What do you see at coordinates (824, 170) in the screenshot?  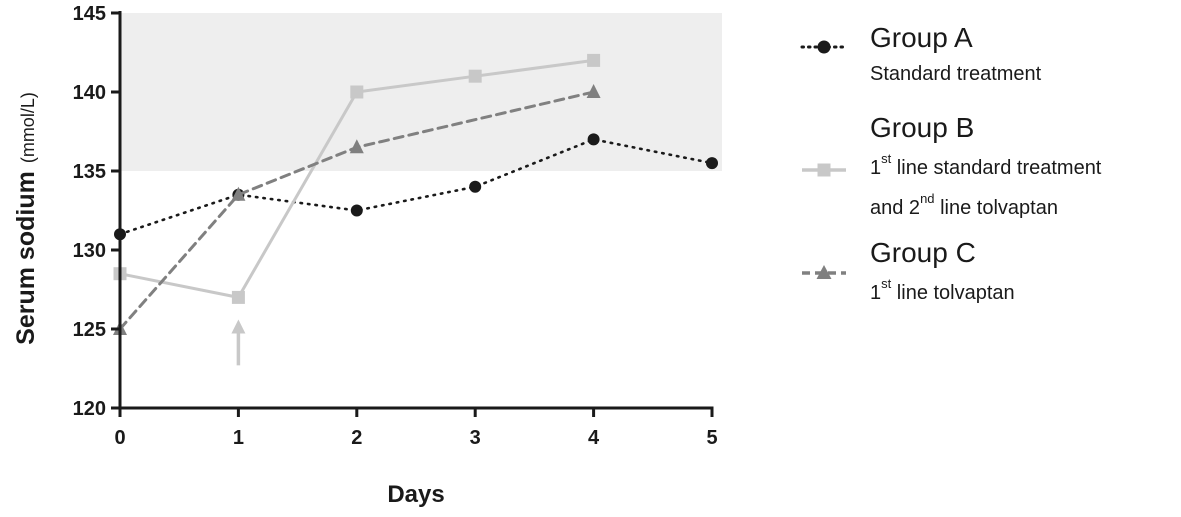 I see `legend-marker-solid-square` at bounding box center [824, 170].